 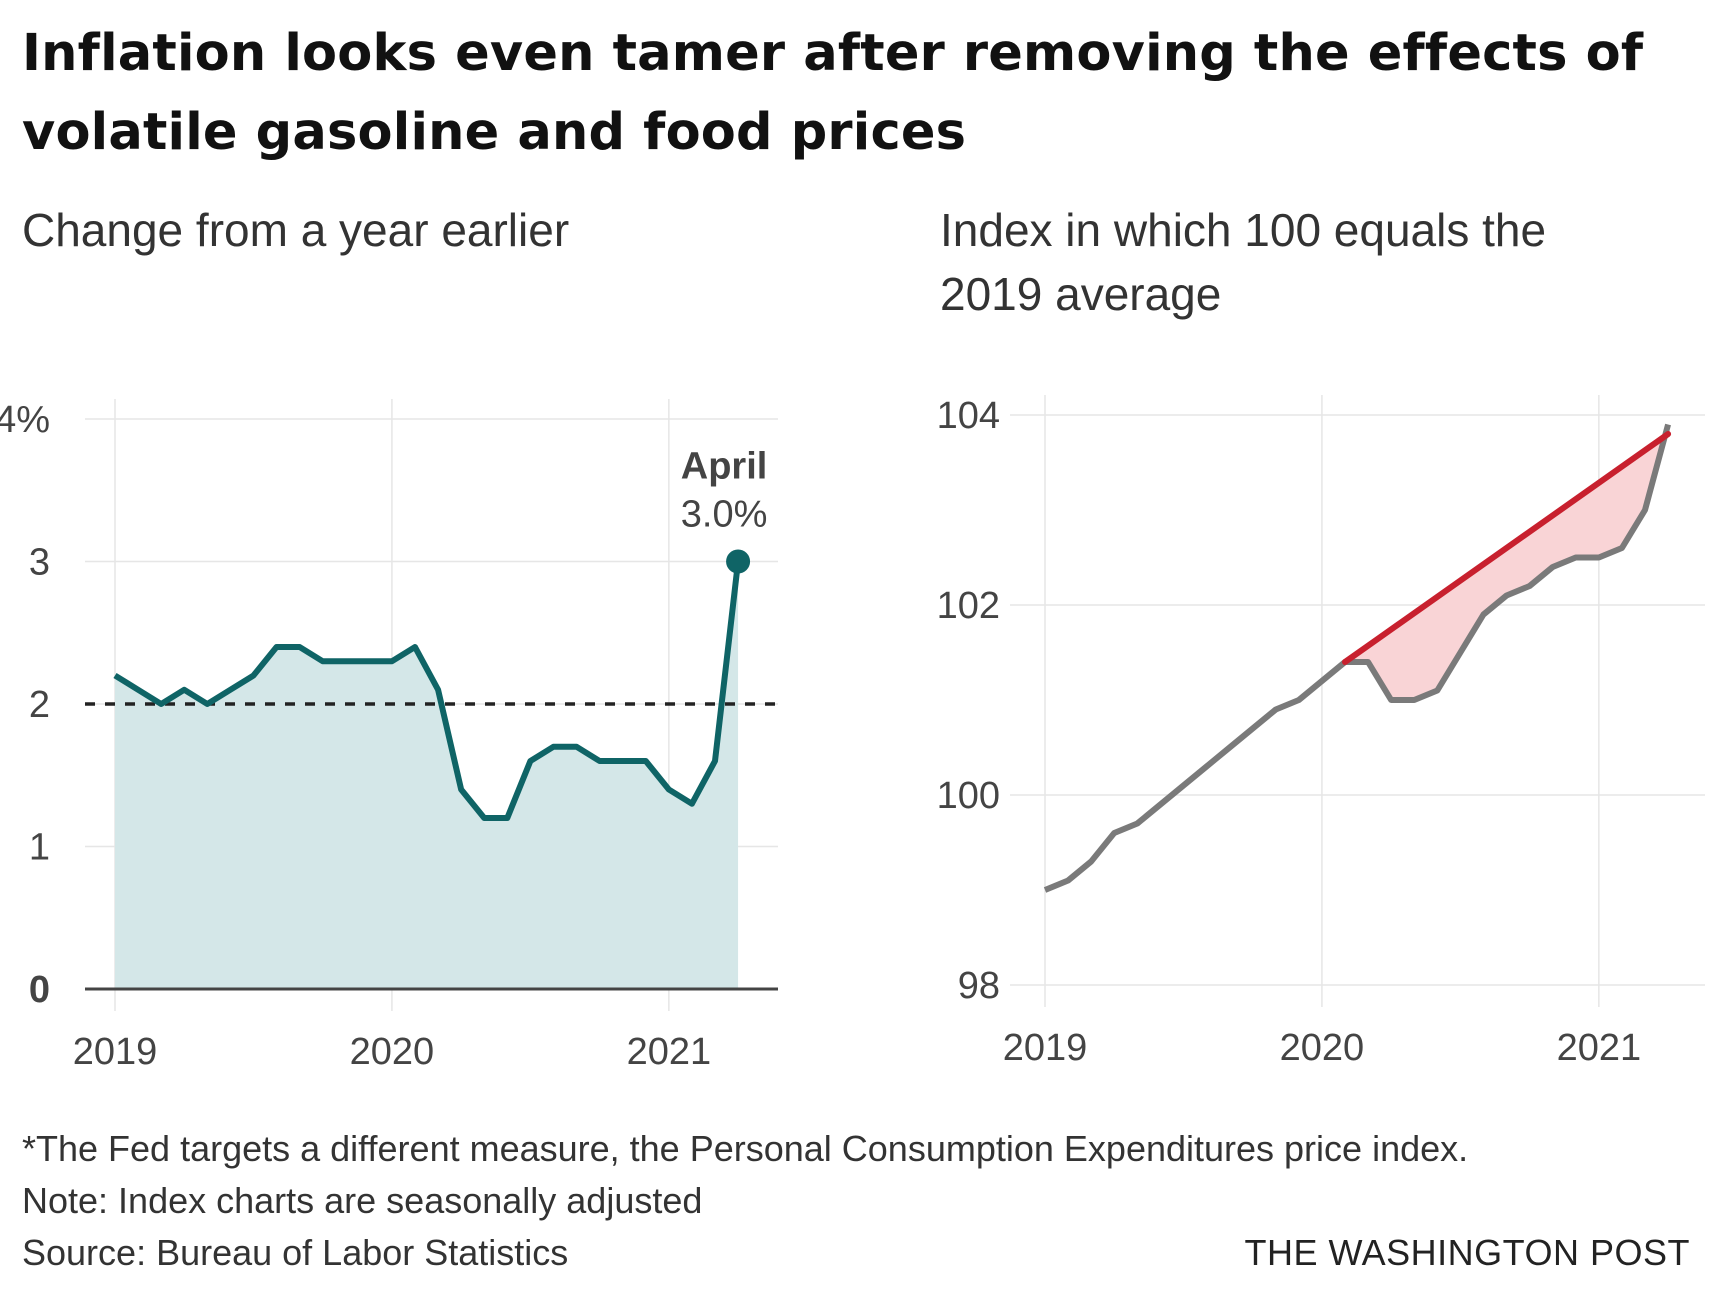 I want to click on y-tick-label: 0, so click(x=39, y=990).